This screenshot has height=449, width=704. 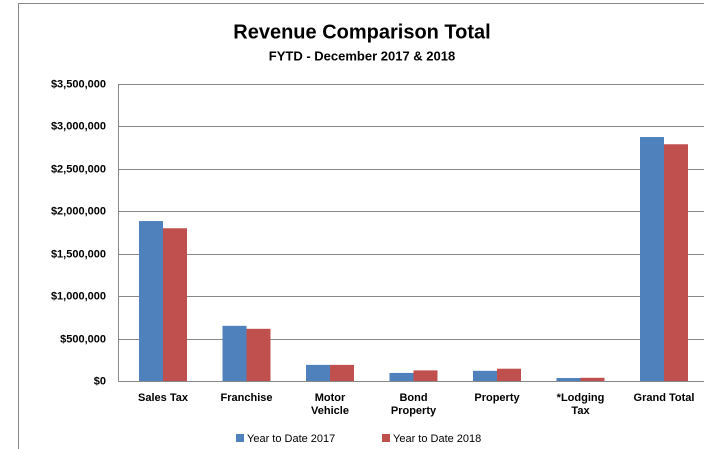 I want to click on x-tick-label: *Lodging Tax, so click(x=581, y=404).